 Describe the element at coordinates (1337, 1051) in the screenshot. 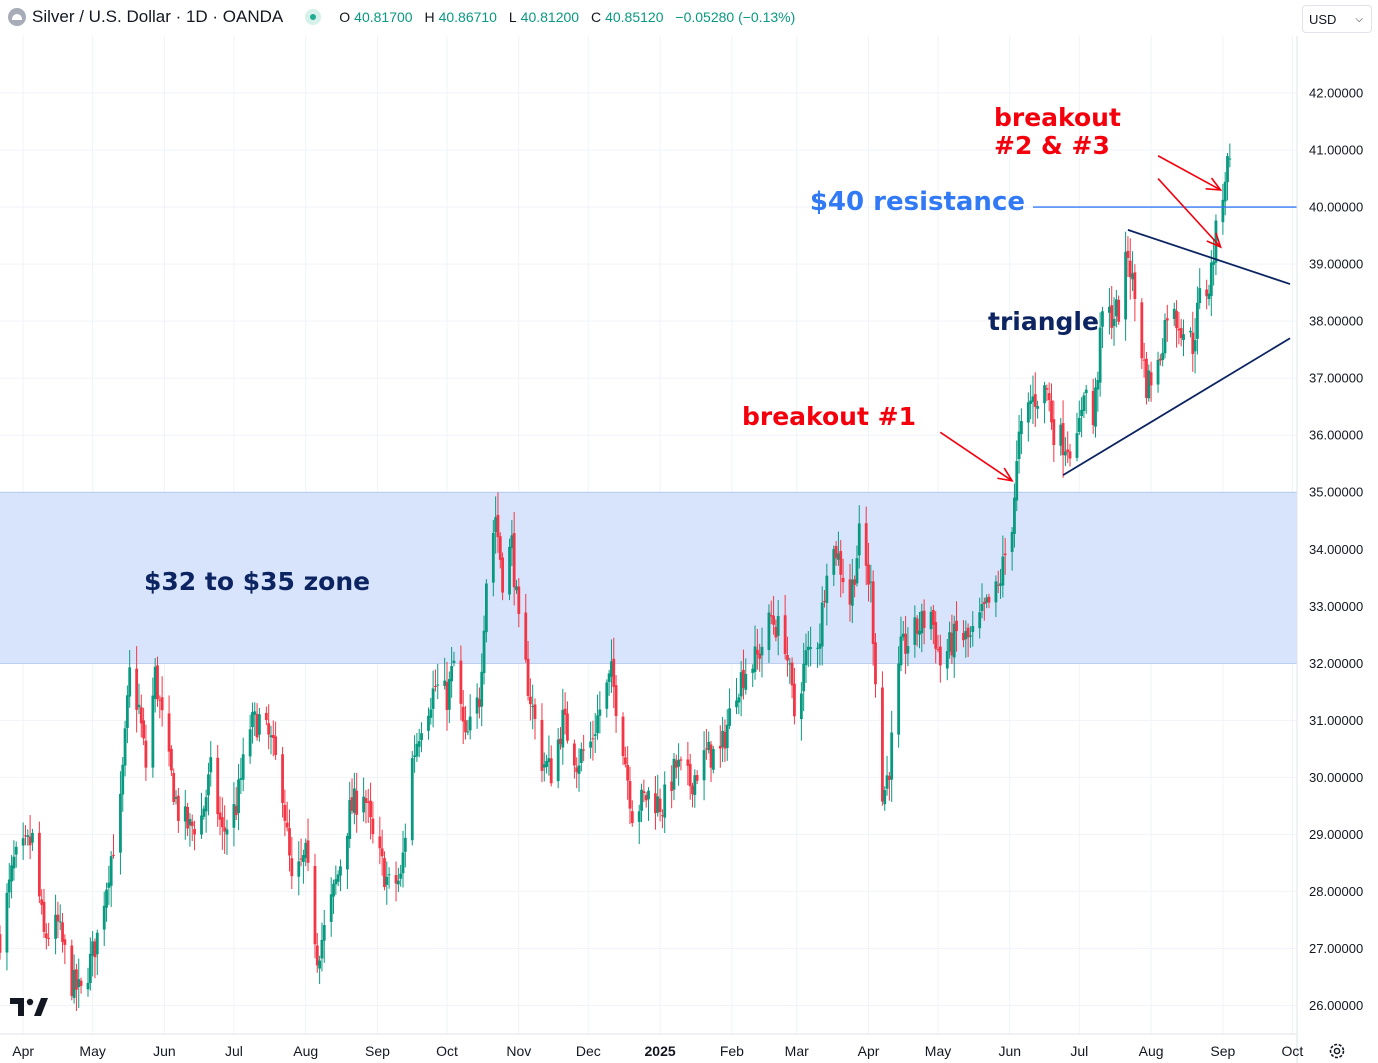

I see `gear-icon` at that location.